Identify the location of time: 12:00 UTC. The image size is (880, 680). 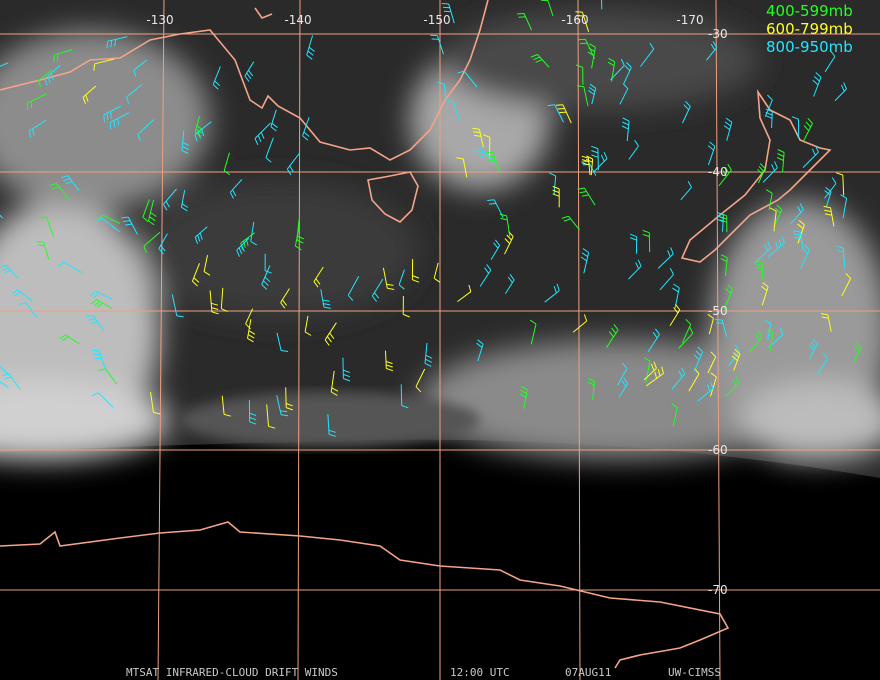
(480, 672).